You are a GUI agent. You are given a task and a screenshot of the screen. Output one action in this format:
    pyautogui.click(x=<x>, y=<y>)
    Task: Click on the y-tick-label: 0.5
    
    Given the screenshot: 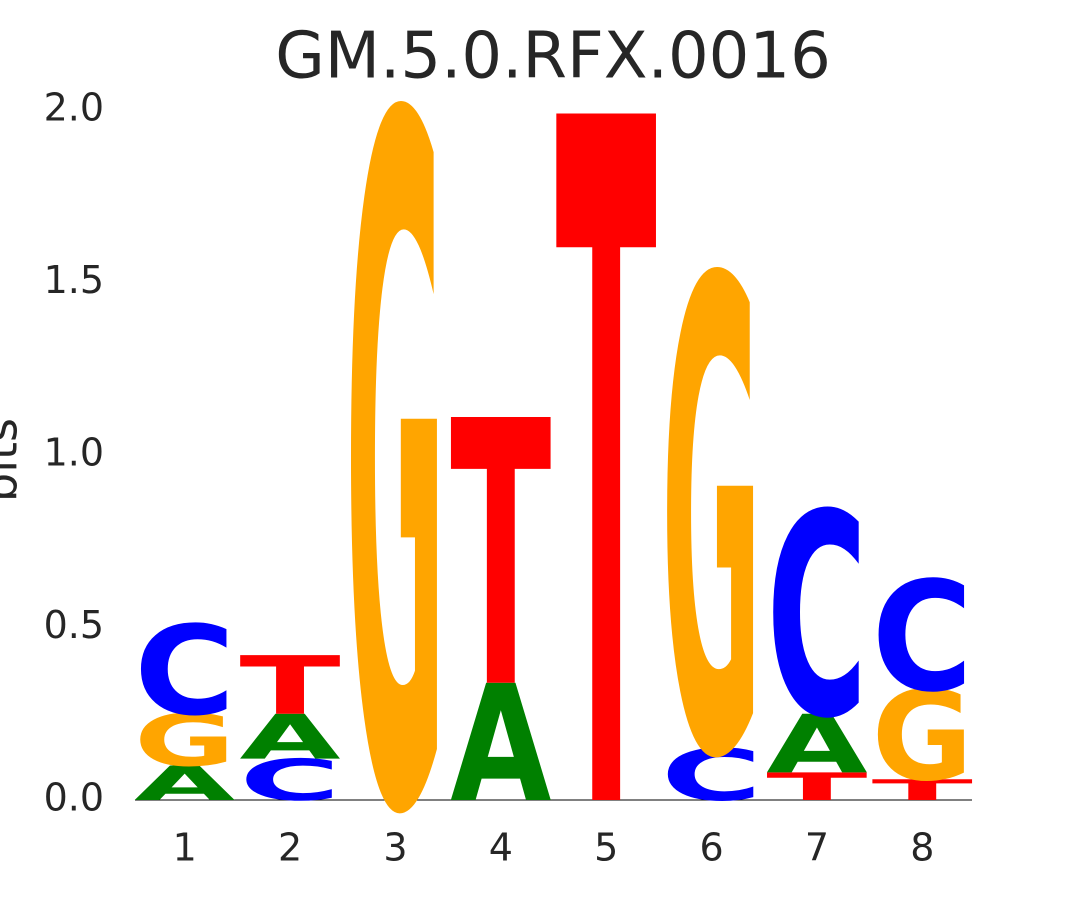 What is the action you would take?
    pyautogui.click(x=74, y=625)
    